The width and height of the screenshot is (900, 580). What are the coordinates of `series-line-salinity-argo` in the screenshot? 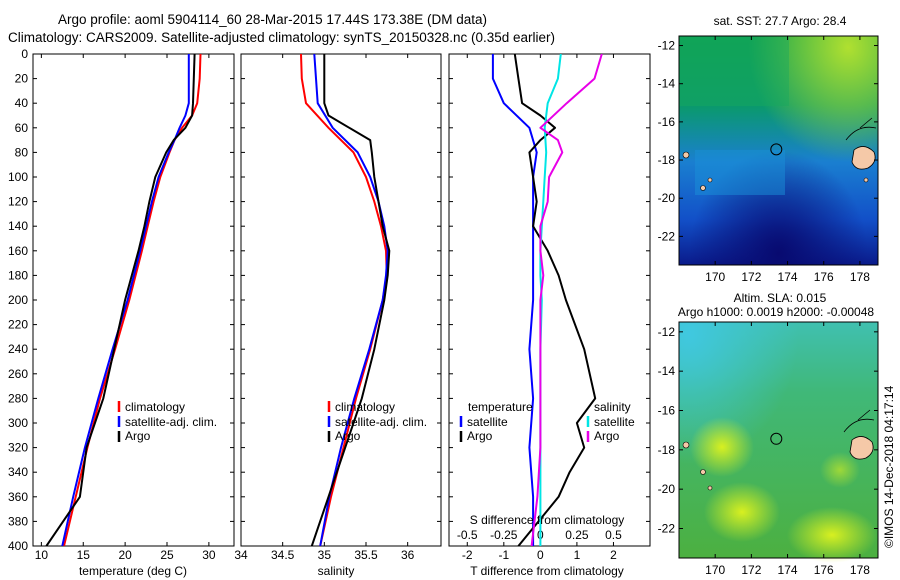 It's located at (566, 300).